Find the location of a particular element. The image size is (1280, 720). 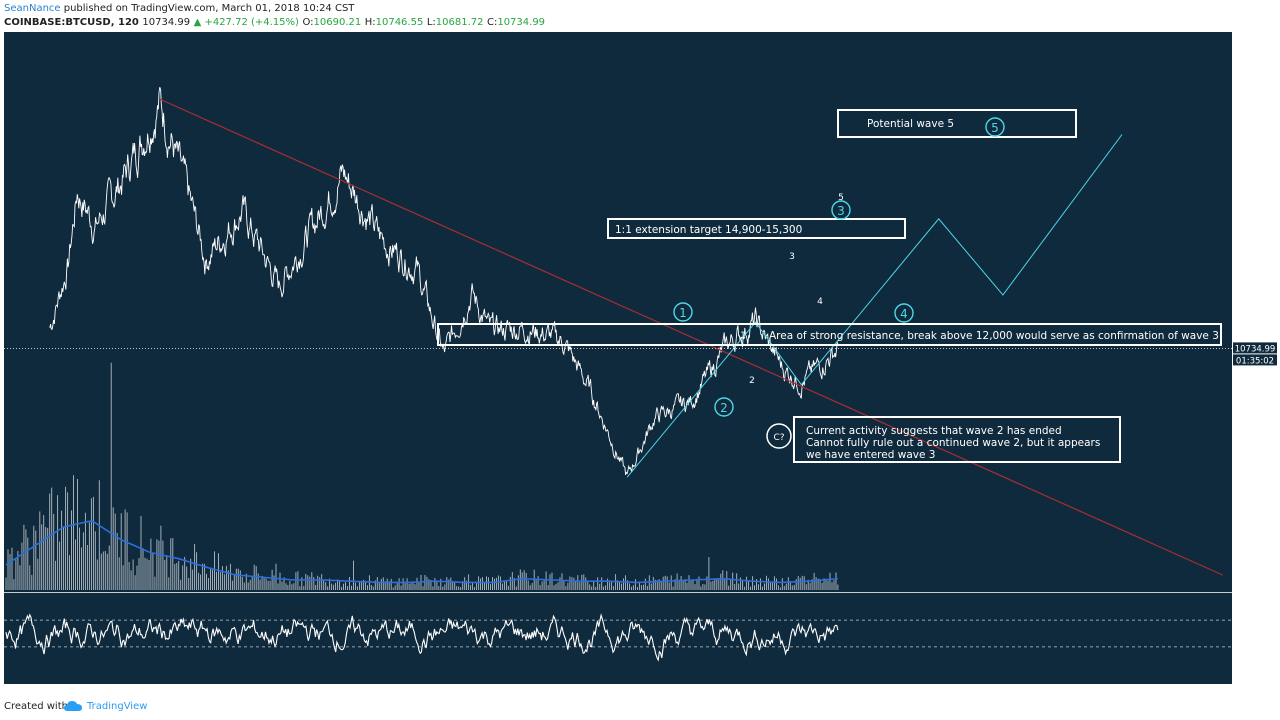

price-tick-label: 15000.00 is located at coordinates (1258, 233).